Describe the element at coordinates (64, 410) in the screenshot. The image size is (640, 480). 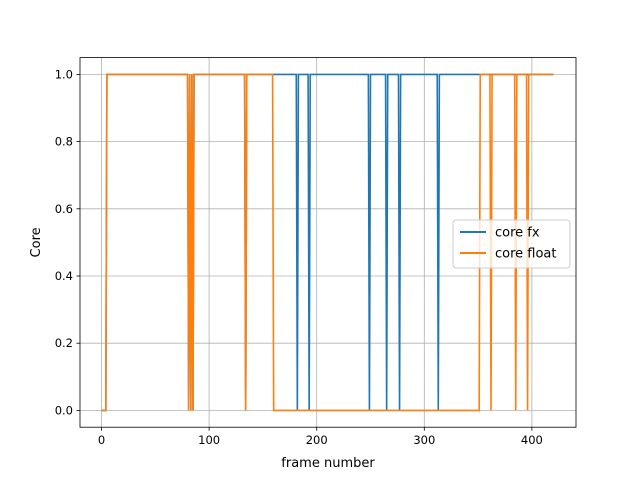
I see `y-tick-label: 0.0` at that location.